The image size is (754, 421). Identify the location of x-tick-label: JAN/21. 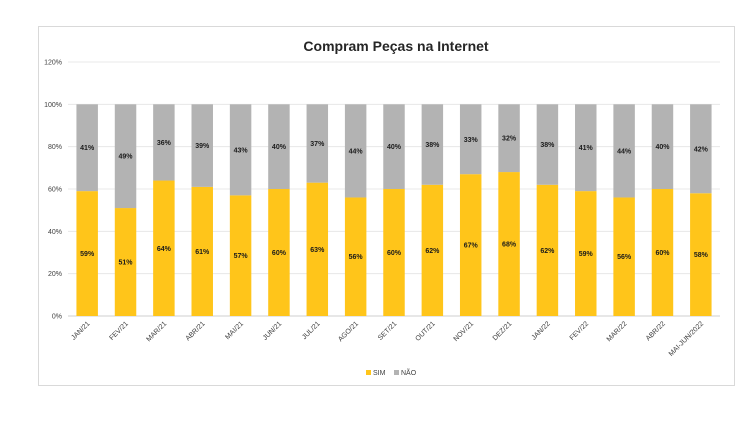
(80, 330).